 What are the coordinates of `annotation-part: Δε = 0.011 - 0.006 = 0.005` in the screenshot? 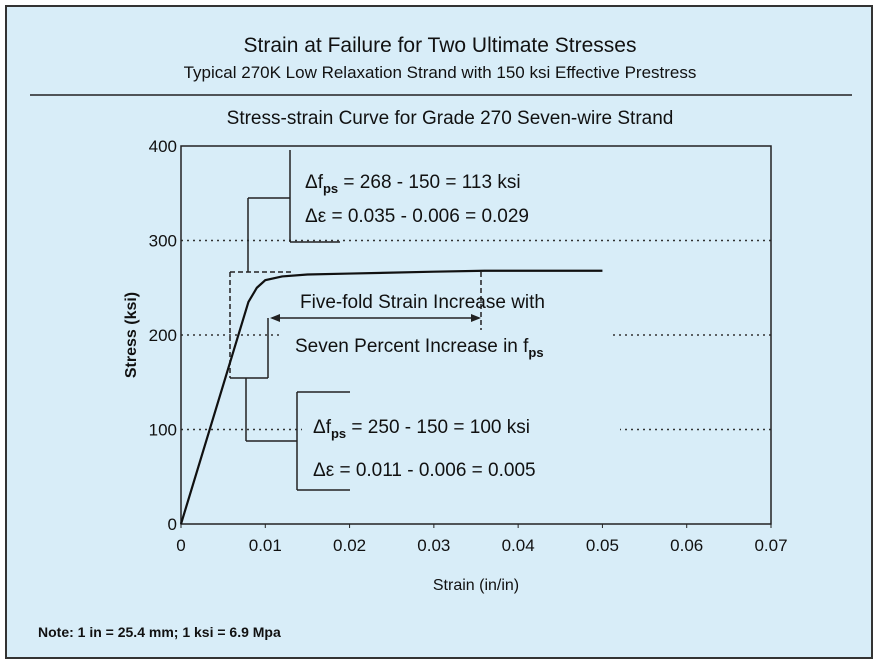 It's located at (424, 470).